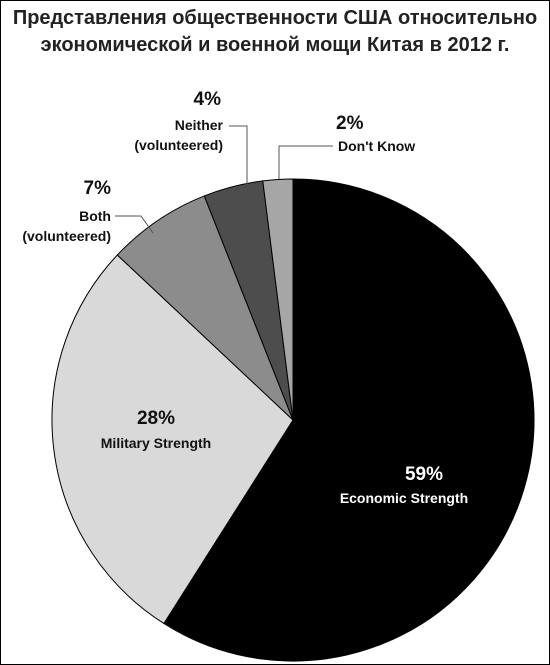 The image size is (550, 665). What do you see at coordinates (66, 226) in the screenshot?
I see `category-label: Both (volunteered)` at bounding box center [66, 226].